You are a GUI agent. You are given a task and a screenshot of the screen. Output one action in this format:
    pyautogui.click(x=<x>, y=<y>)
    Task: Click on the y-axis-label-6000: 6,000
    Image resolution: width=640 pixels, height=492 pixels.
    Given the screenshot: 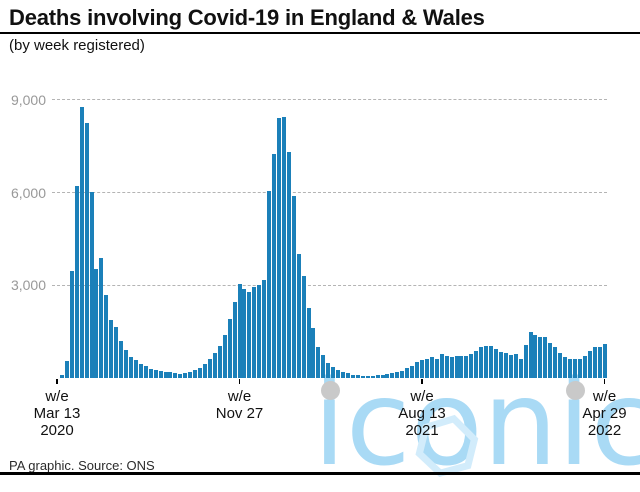 What is the action you would take?
    pyautogui.click(x=23, y=193)
    